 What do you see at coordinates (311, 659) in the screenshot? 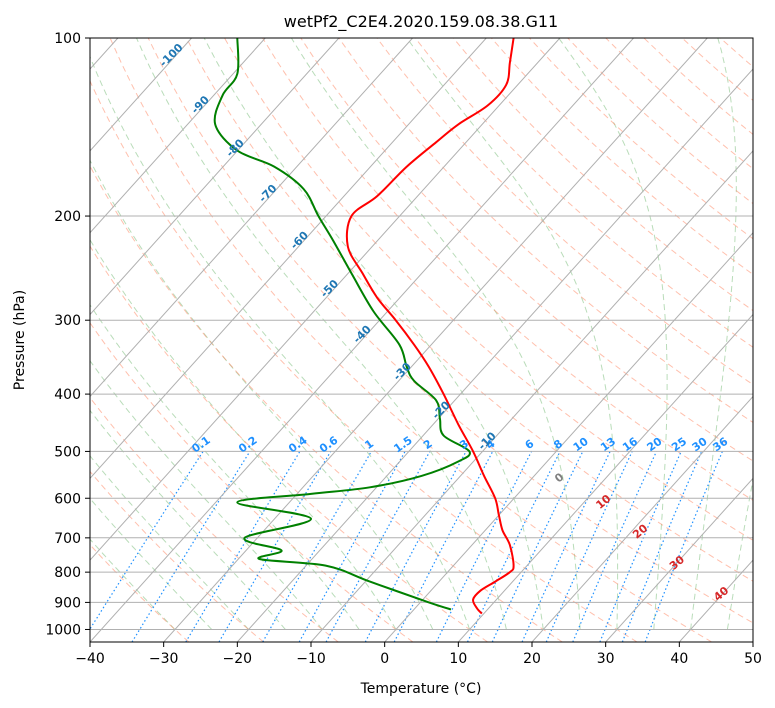
I see `x-tick-label: −10` at bounding box center [311, 659].